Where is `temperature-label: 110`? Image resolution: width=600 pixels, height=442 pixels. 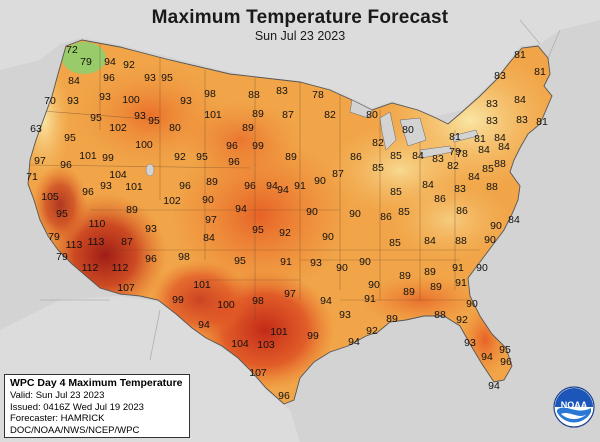 temperature-label: 110 is located at coordinates (97, 224).